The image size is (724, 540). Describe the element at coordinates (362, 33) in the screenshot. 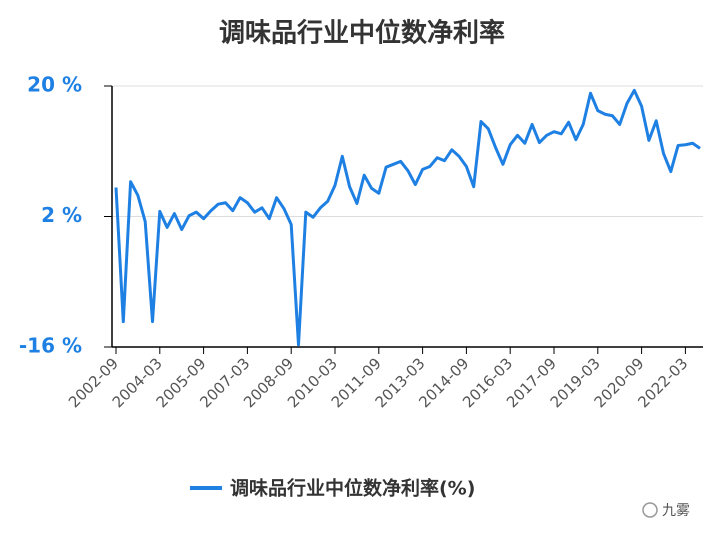

I see `chart-title: 调味品行业中位数净利率` at that location.